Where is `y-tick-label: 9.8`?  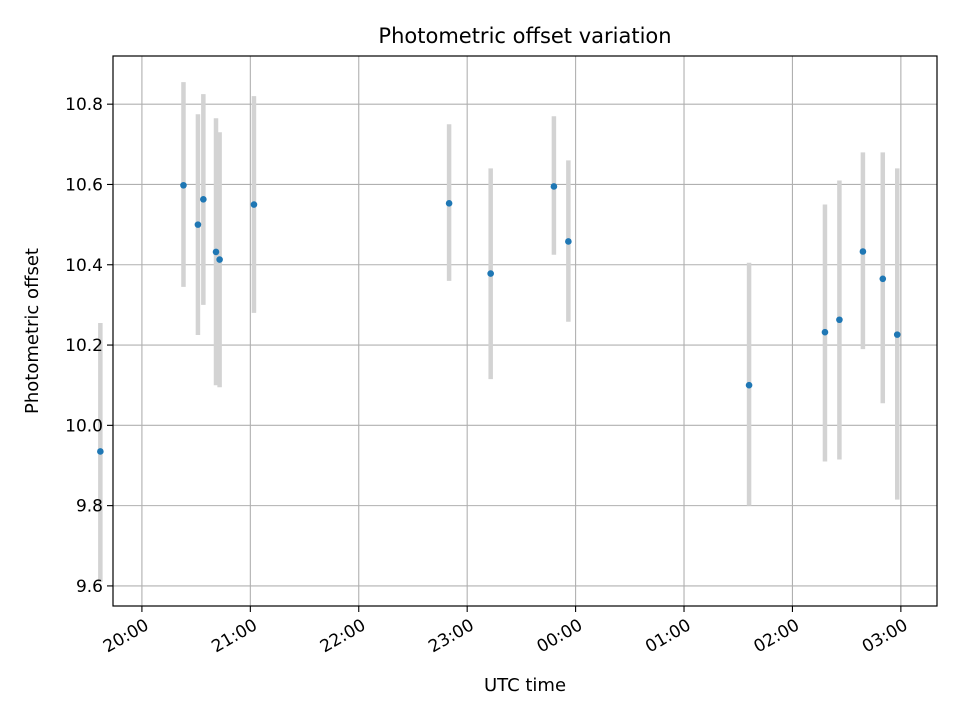 y-tick-label: 9.8 is located at coordinates (89, 507).